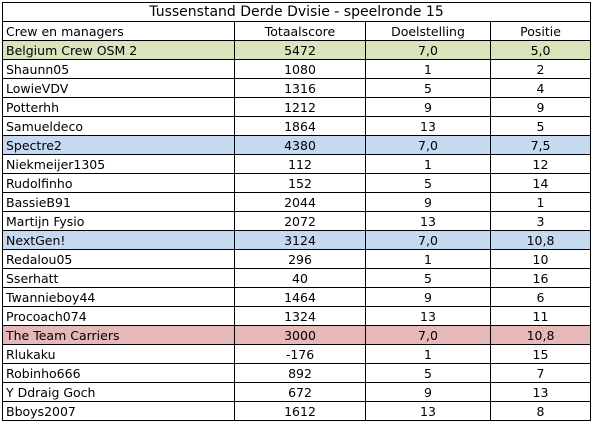 The height and width of the screenshot is (427, 594). What do you see at coordinates (300, 278) in the screenshot?
I see `manager-total-score: 40` at bounding box center [300, 278].